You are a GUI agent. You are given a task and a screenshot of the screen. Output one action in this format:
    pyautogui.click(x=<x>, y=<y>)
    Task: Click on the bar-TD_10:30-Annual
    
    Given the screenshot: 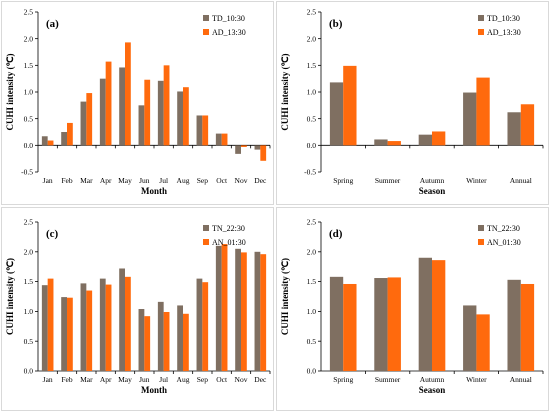 What is the action you would take?
    pyautogui.click(x=514, y=129)
    